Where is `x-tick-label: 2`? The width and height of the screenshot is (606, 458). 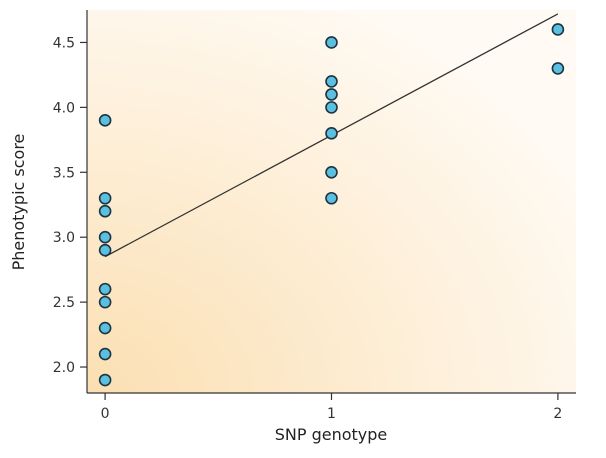
x-tick-label: 2 is located at coordinates (557, 414).